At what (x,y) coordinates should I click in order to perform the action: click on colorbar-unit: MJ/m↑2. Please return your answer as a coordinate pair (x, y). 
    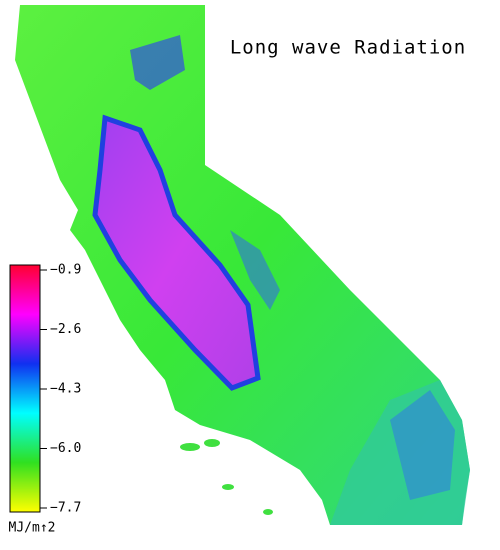
    Looking at the image, I should click on (32, 528).